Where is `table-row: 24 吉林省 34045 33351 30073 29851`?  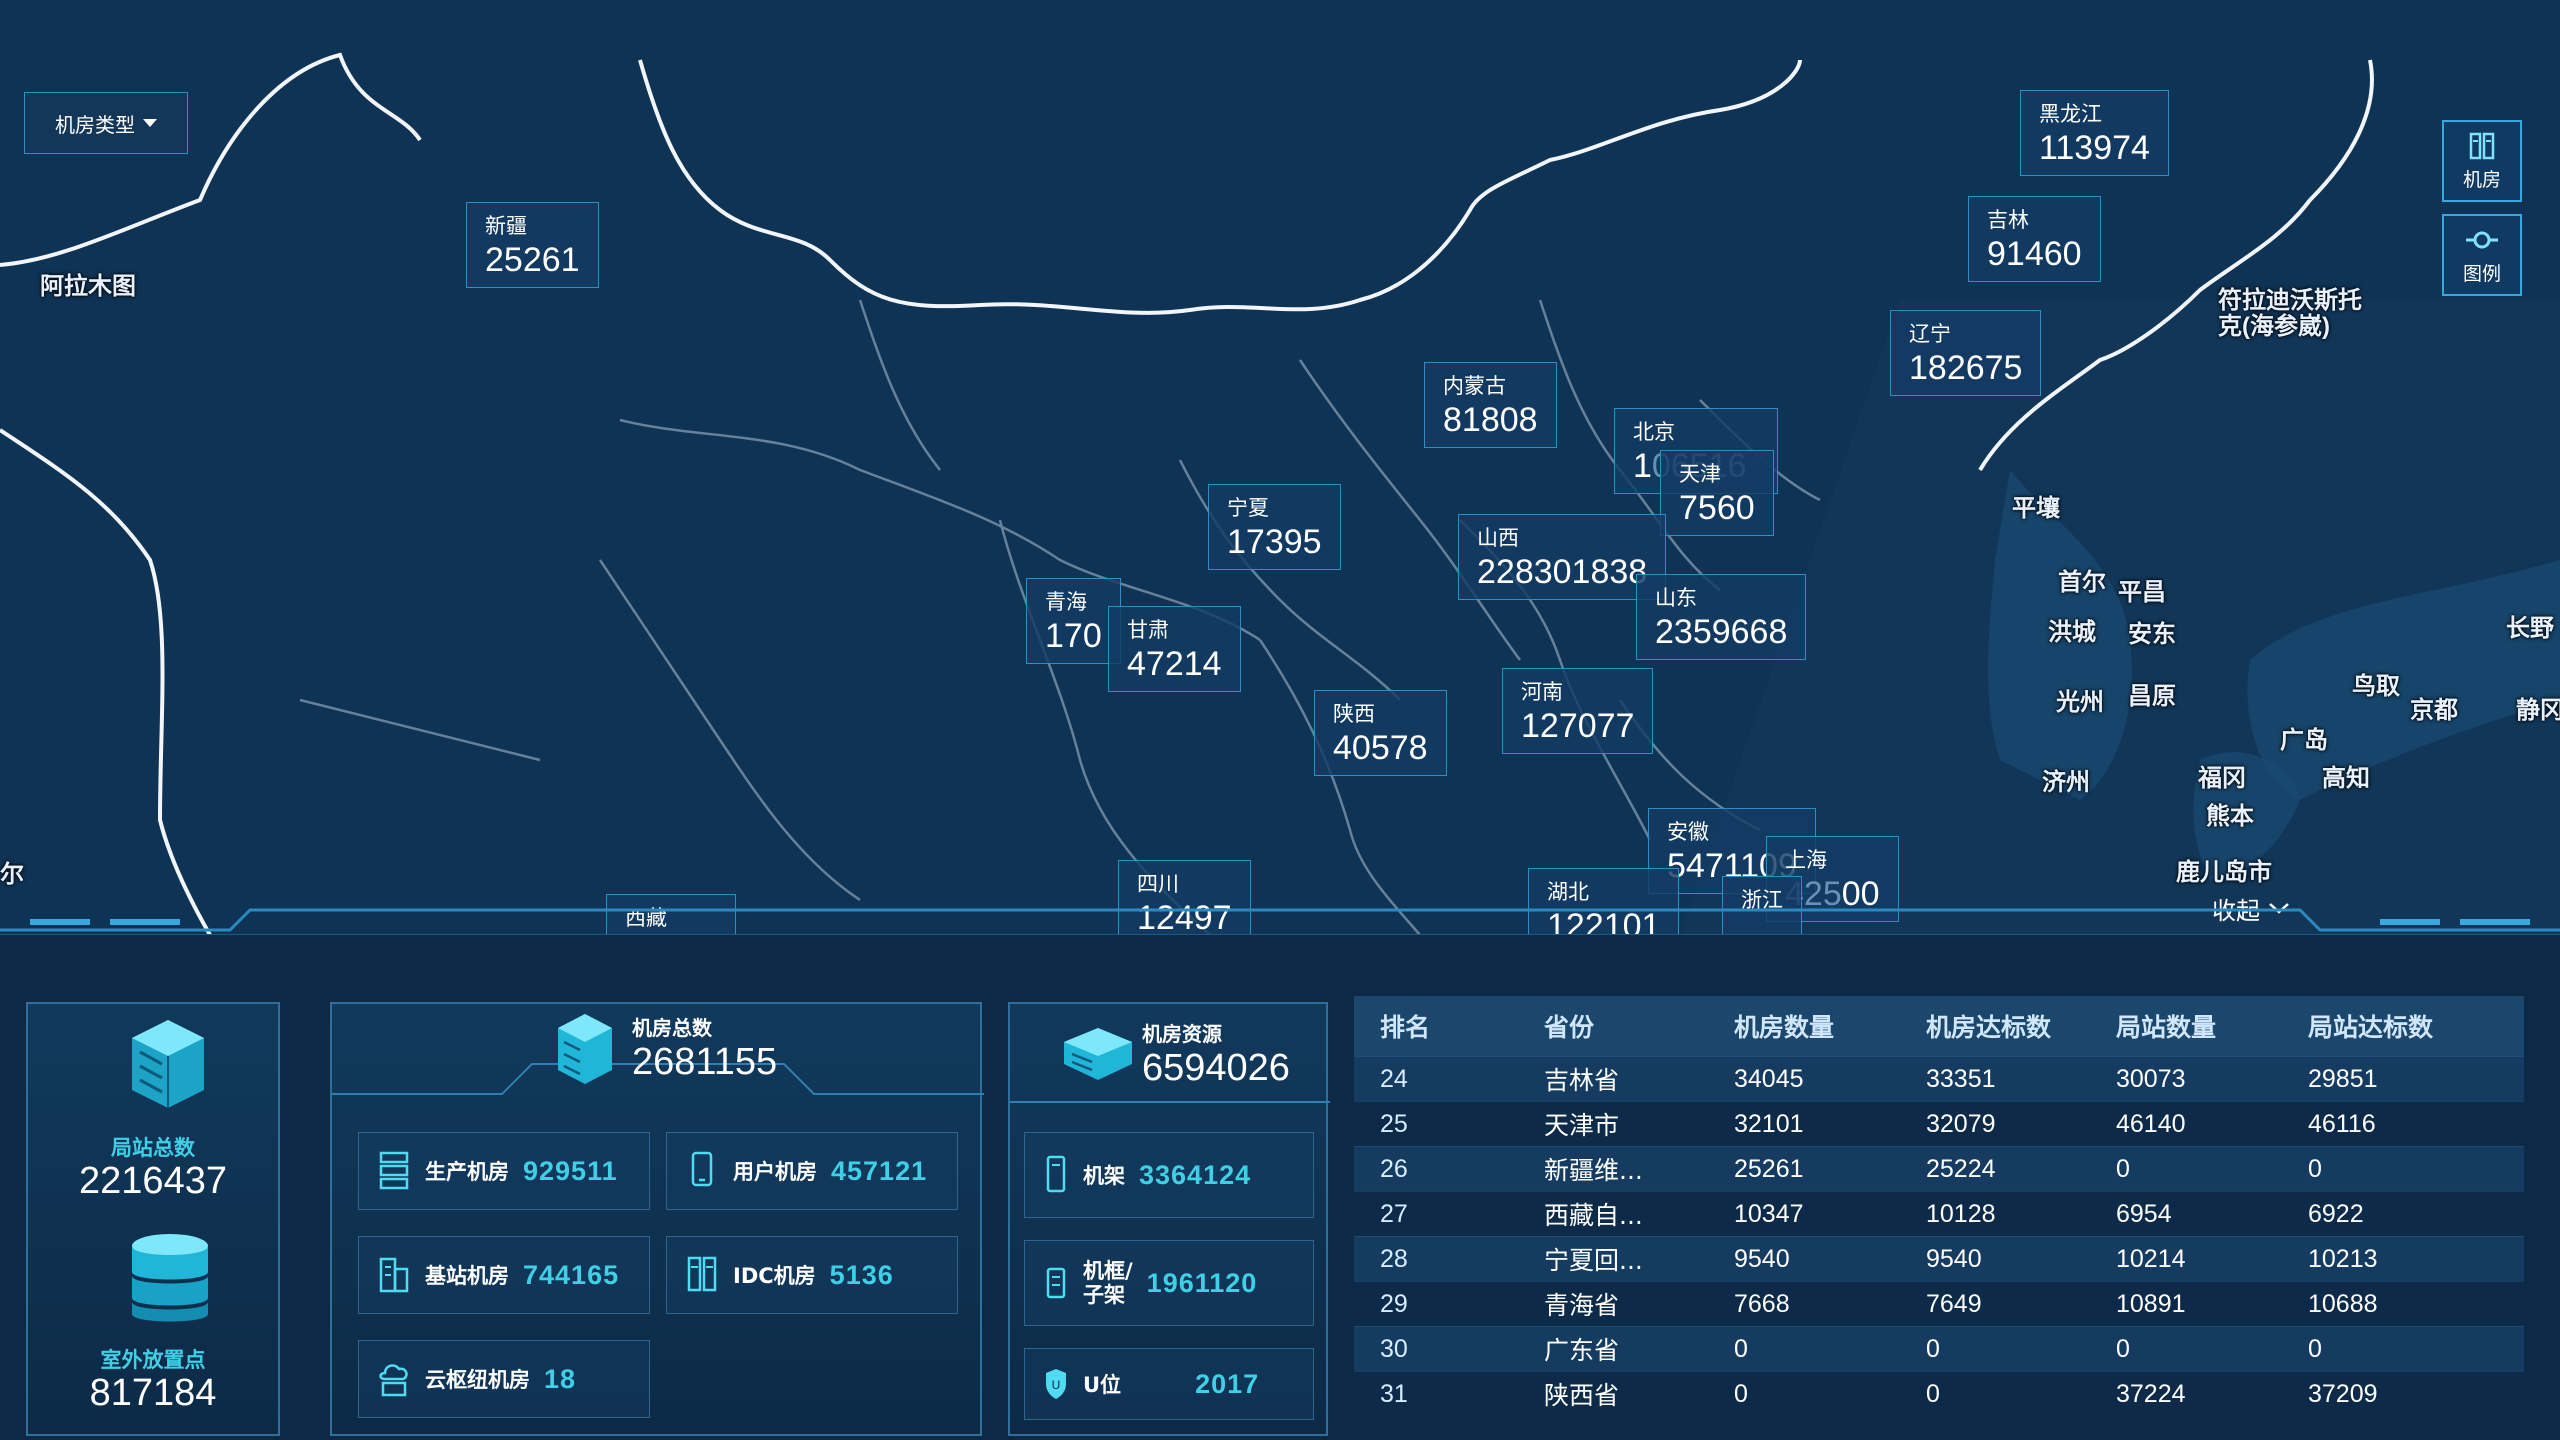
table-row: 24 吉林省 34045 33351 30073 29851 is located at coordinates (1939, 1078).